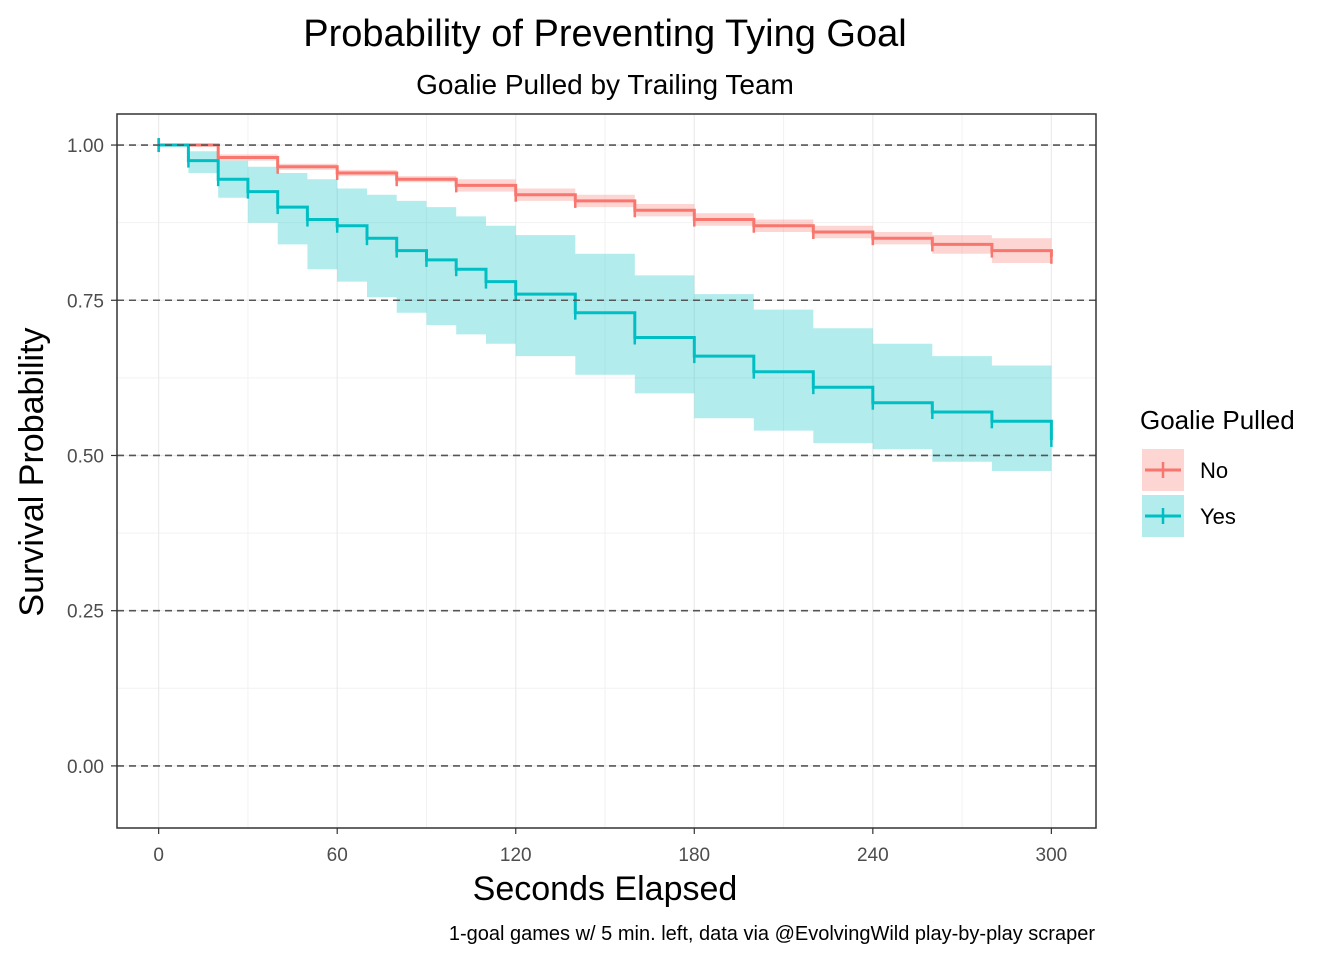  What do you see at coordinates (85, 612) in the screenshot?
I see `y-tick-label: 0.25` at bounding box center [85, 612].